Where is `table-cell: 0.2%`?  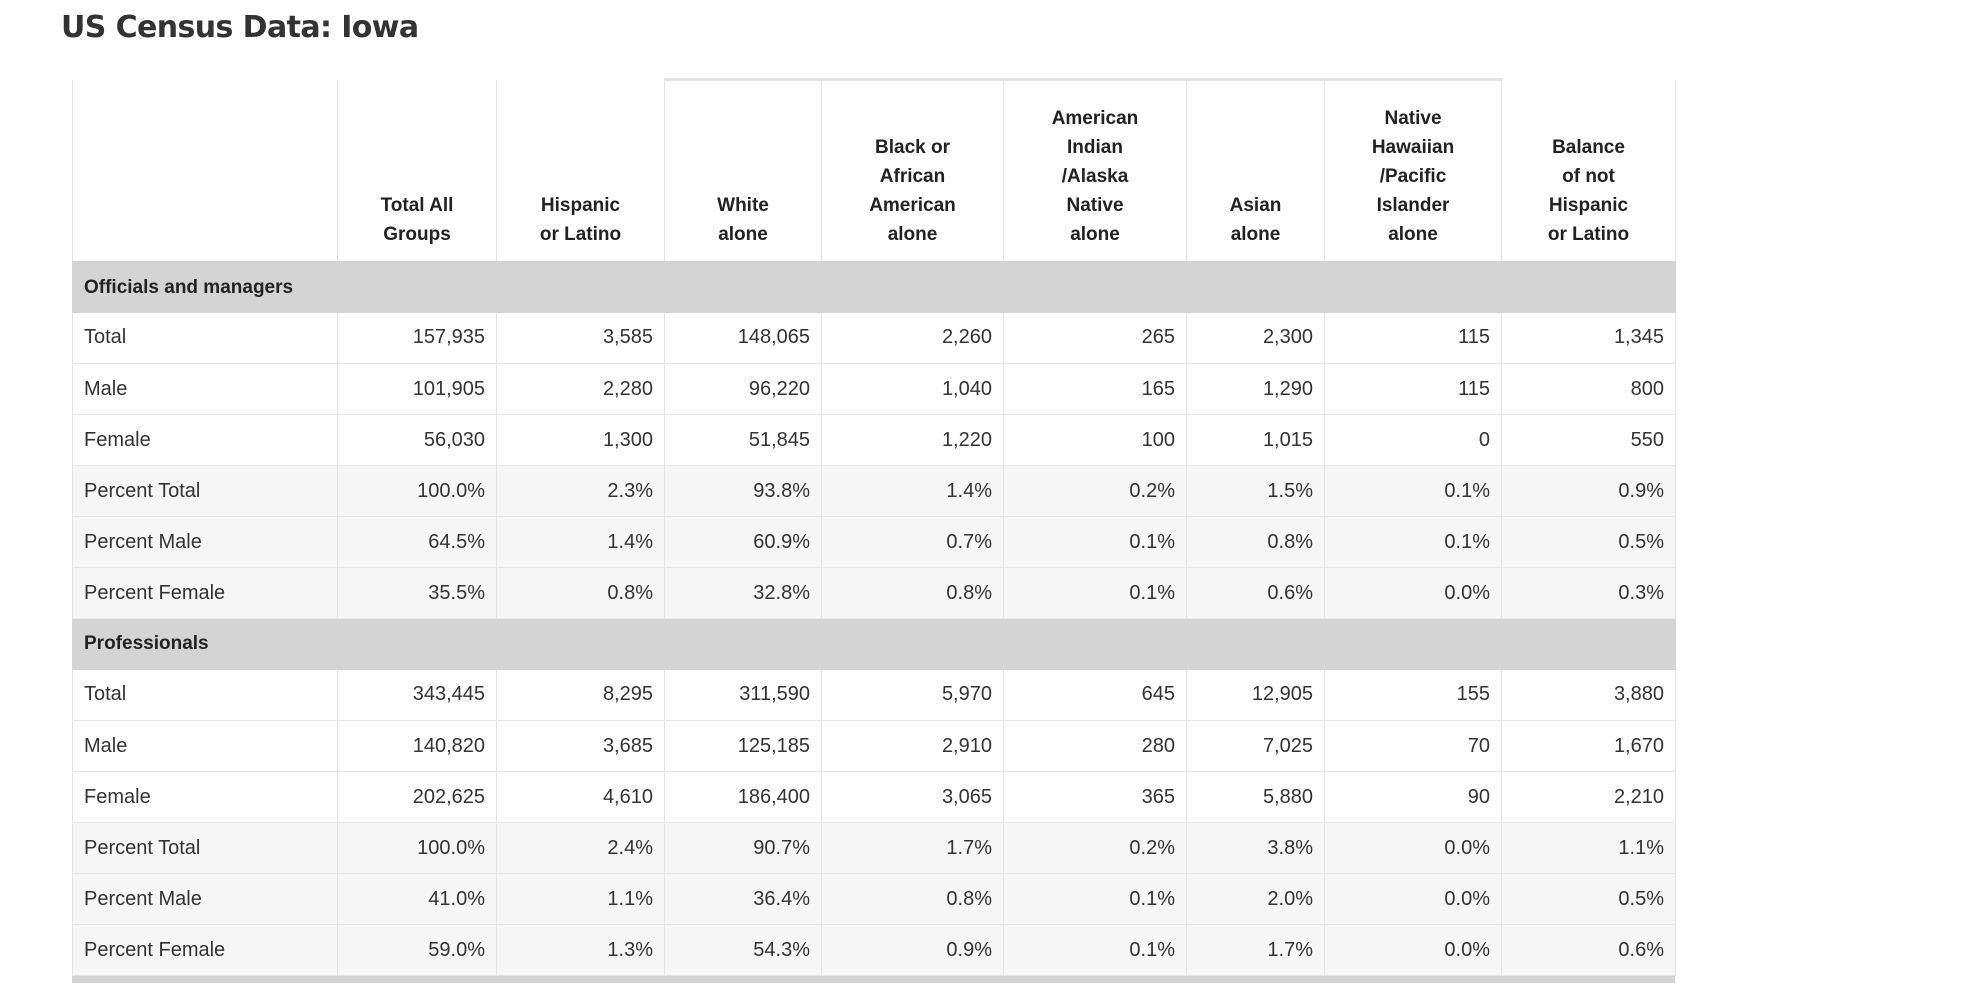
table-cell: 0.2% is located at coordinates (1095, 491).